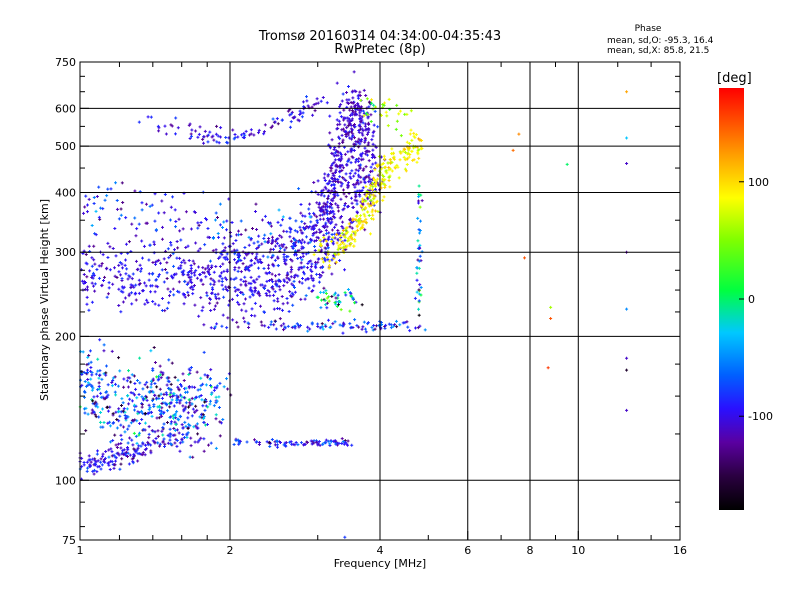  I want to click on colorbar-tick-label: 100, so click(758, 182).